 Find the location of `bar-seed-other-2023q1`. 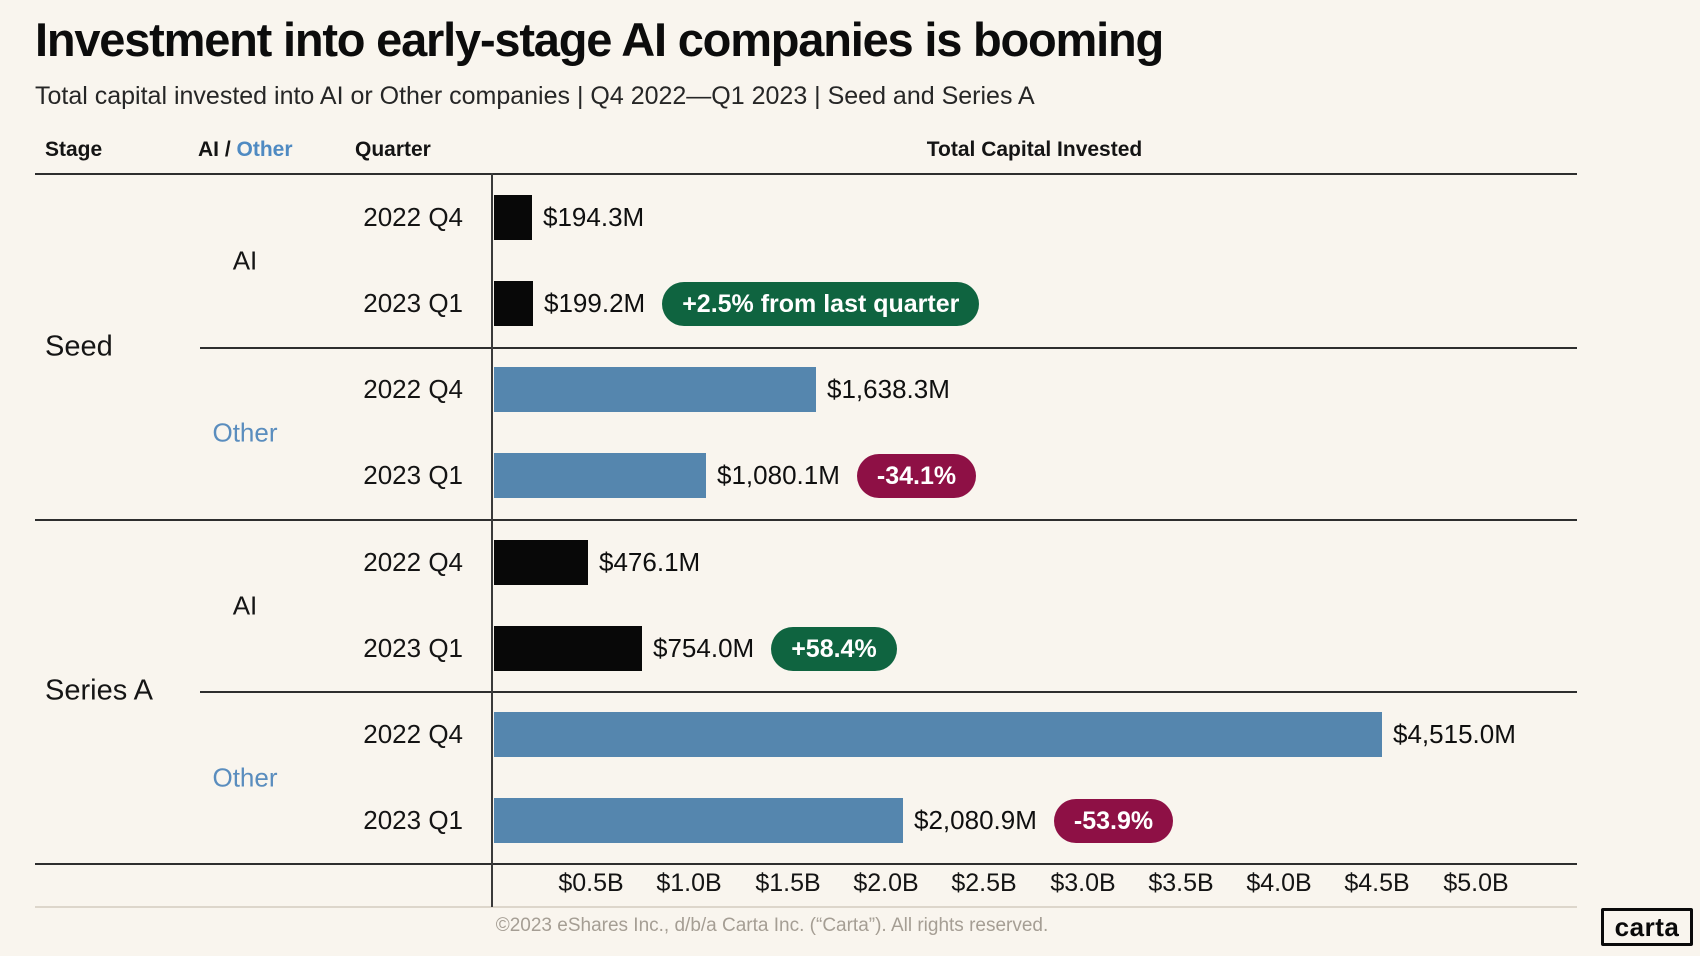

bar-seed-other-2023q1 is located at coordinates (600, 475).